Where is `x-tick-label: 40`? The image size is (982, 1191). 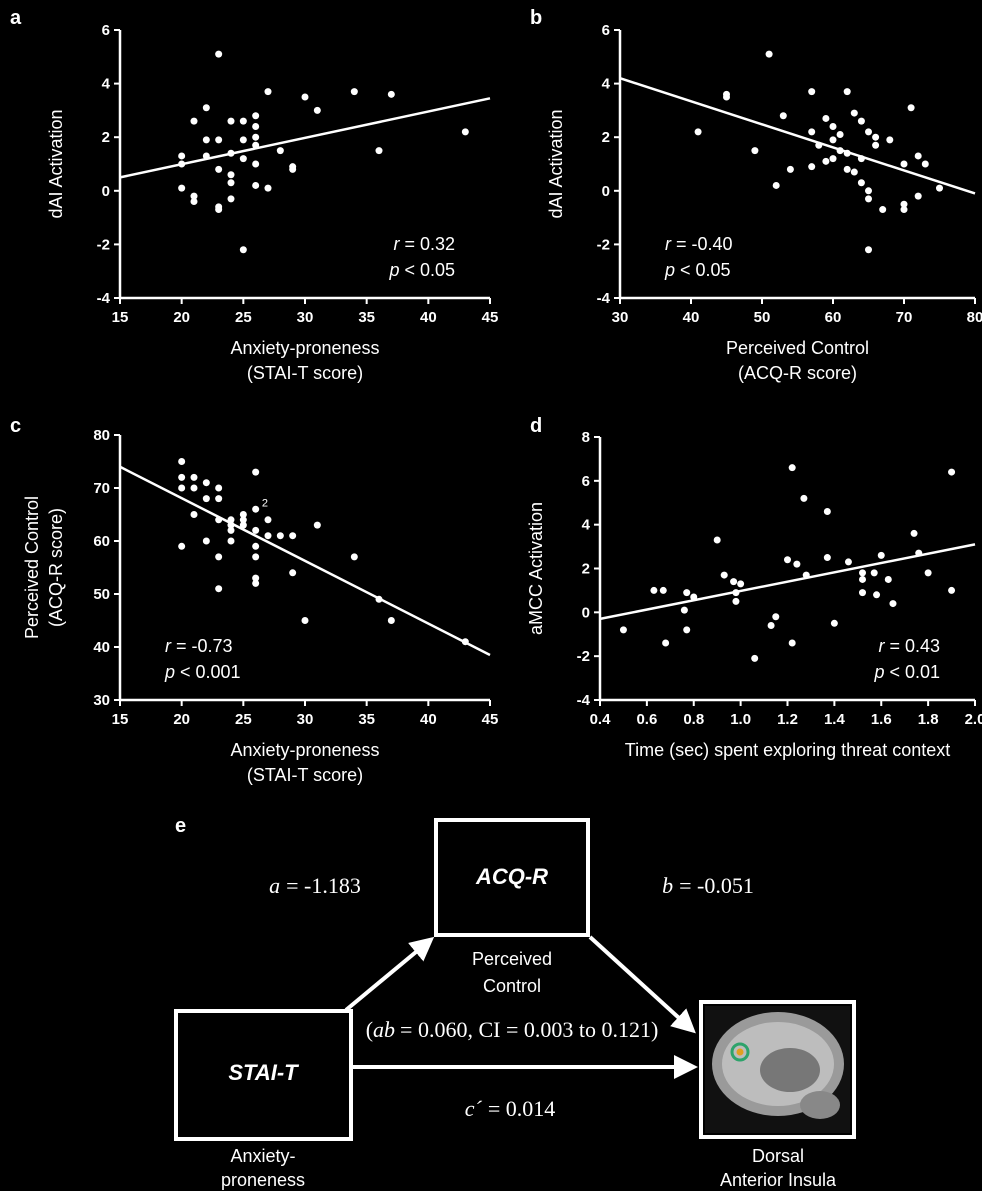
x-tick-label: 40 is located at coordinates (428, 317).